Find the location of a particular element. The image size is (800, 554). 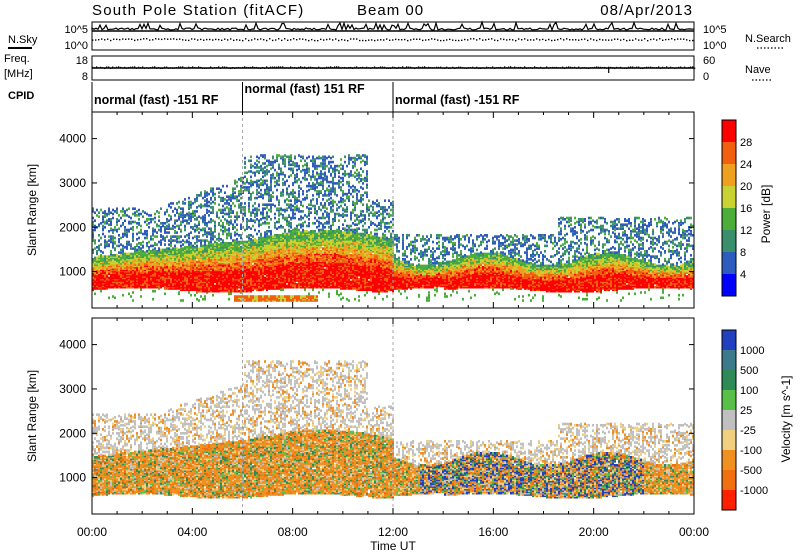

nave-tick-top: 60 is located at coordinates (709, 61).